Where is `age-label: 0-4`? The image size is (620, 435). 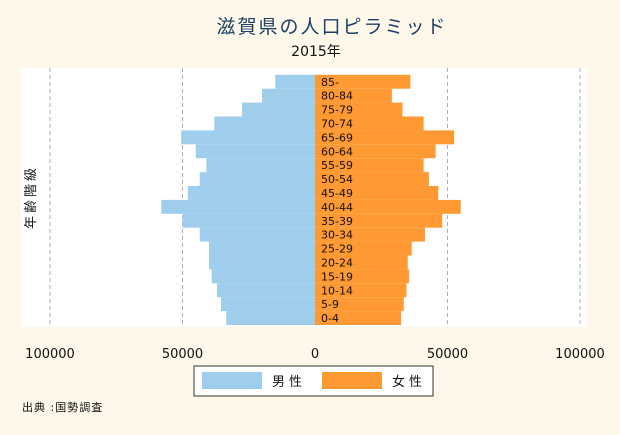 age-label: 0-4 is located at coordinates (330, 318).